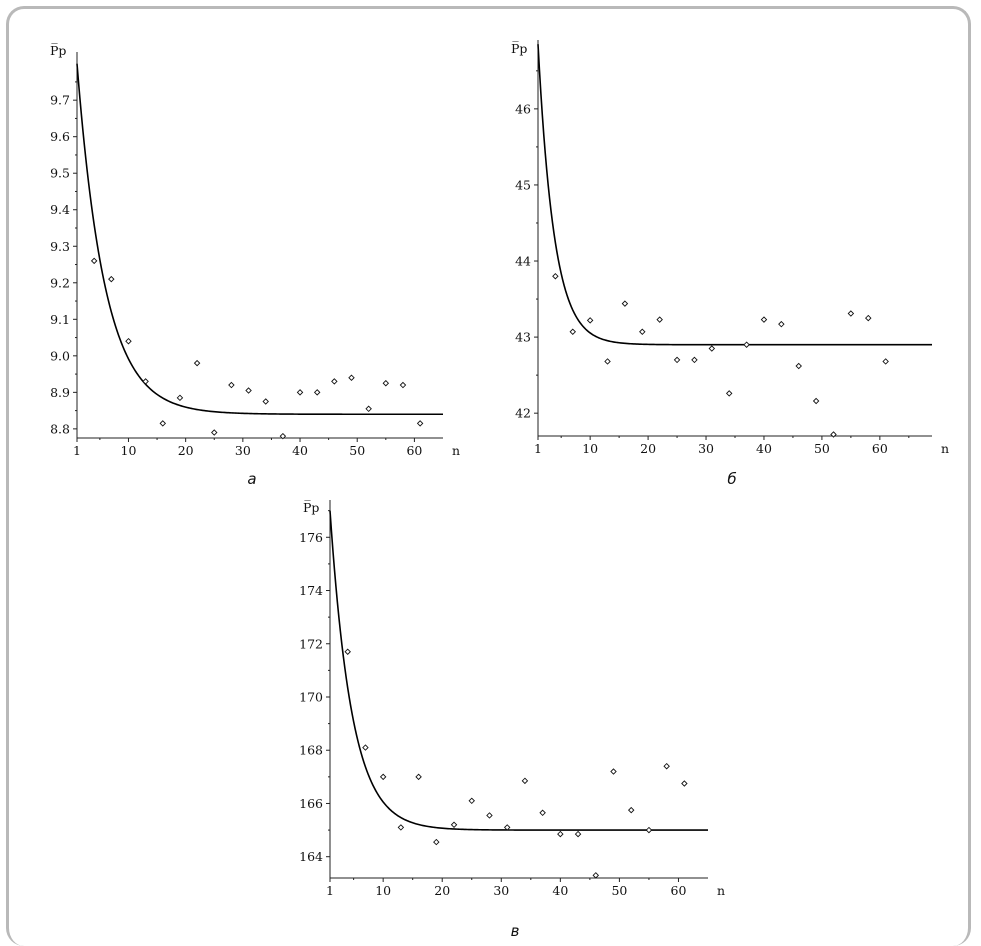 Image resolution: width=981 pixels, height=946 pixels. What do you see at coordinates (311, 643) in the screenshot?
I see `y-tick-label: 172` at bounding box center [311, 643].